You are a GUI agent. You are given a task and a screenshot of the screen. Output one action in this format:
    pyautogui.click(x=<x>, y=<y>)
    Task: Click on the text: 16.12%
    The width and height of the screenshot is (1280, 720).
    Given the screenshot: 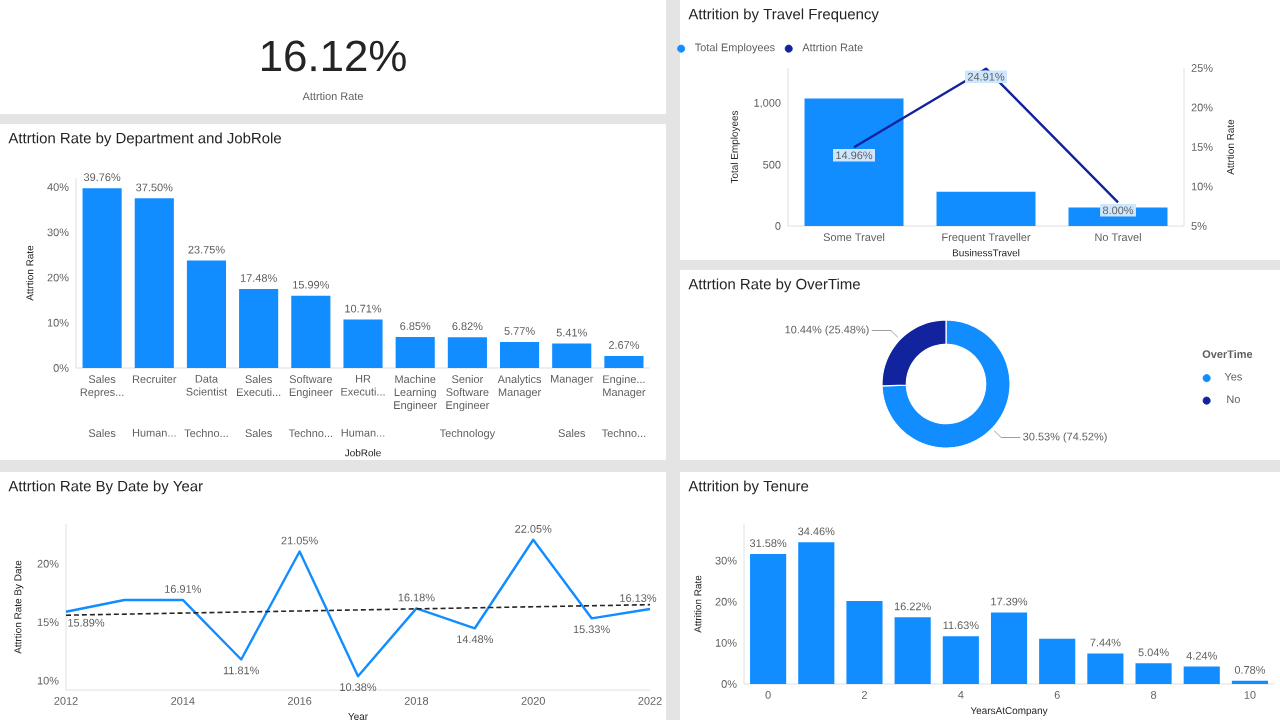 What is the action you would take?
    pyautogui.click(x=334, y=56)
    